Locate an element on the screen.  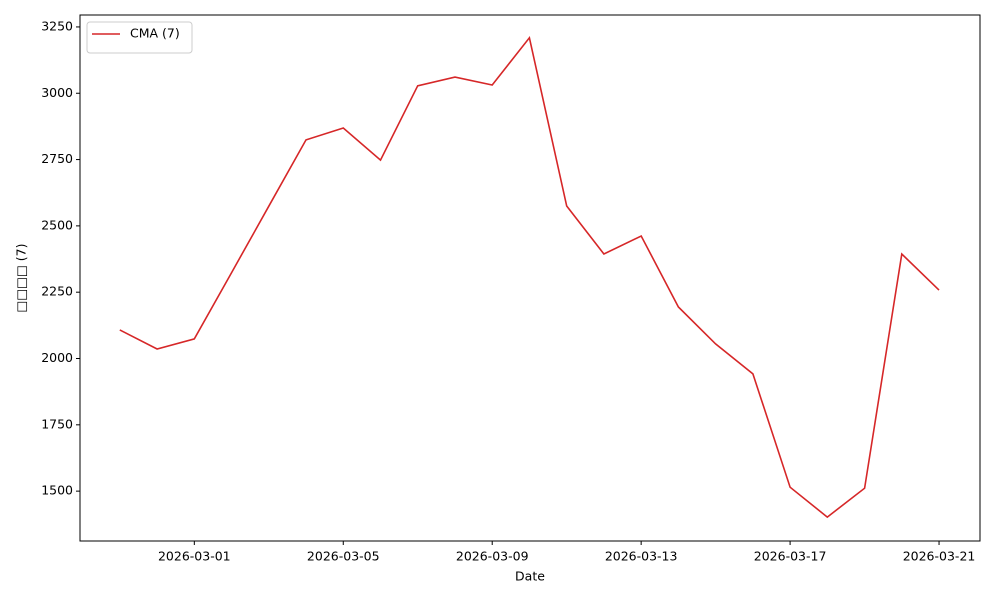
x-tick-label: 2026-03-09 is located at coordinates (492, 556).